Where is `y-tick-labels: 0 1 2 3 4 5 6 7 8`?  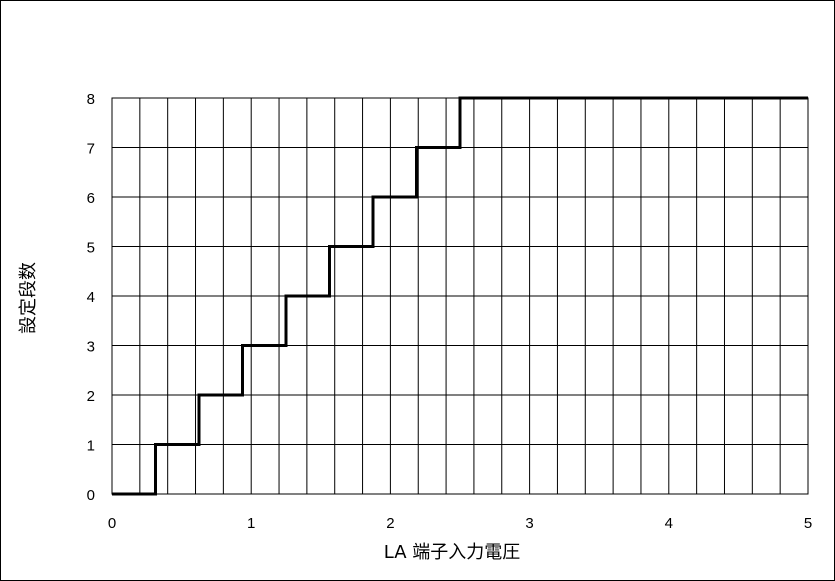 y-tick-labels: 0 1 2 3 4 5 6 7 8 is located at coordinates (91, 297).